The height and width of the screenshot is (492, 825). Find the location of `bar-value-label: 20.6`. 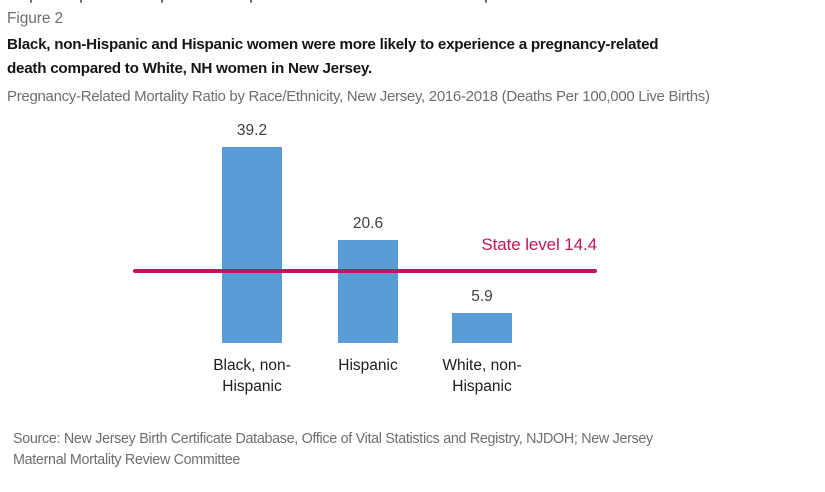

bar-value-label: 20.6 is located at coordinates (368, 223).